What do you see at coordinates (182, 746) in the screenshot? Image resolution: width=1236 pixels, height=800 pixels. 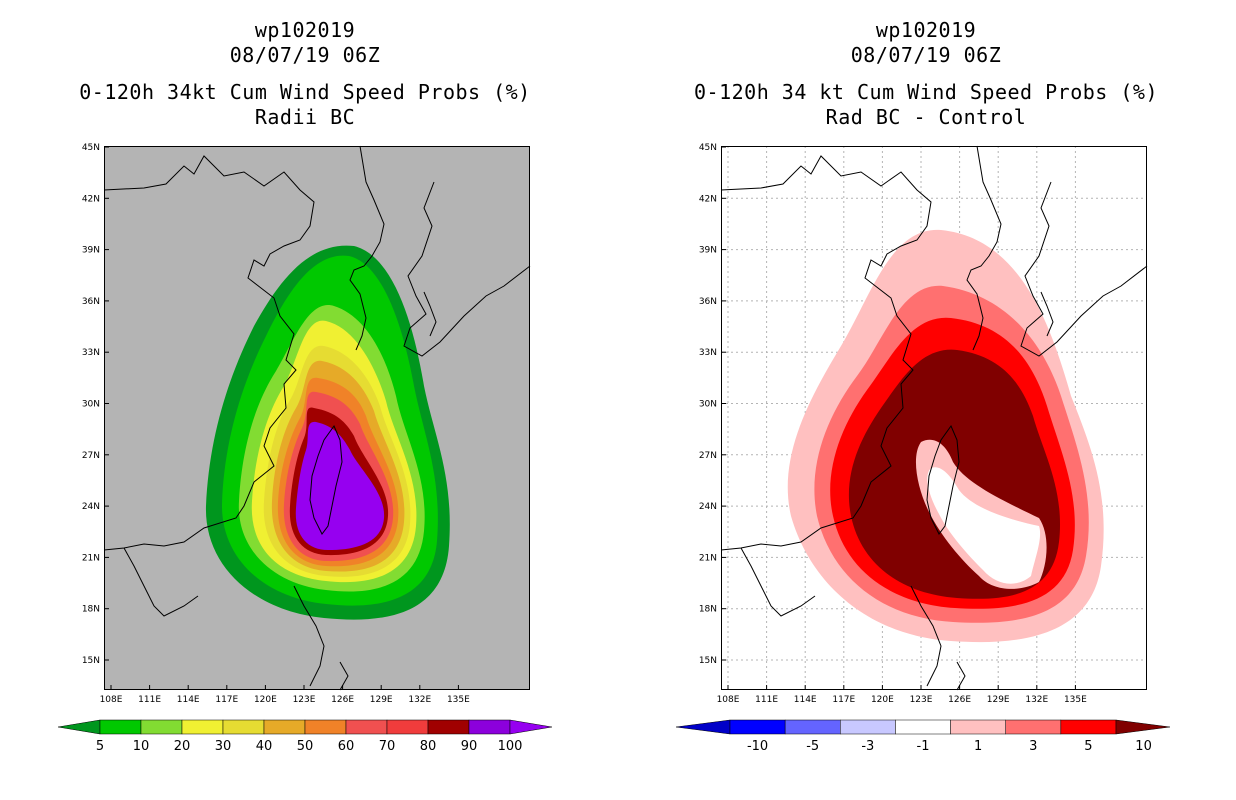 I see `colorbar-label: 20` at bounding box center [182, 746].